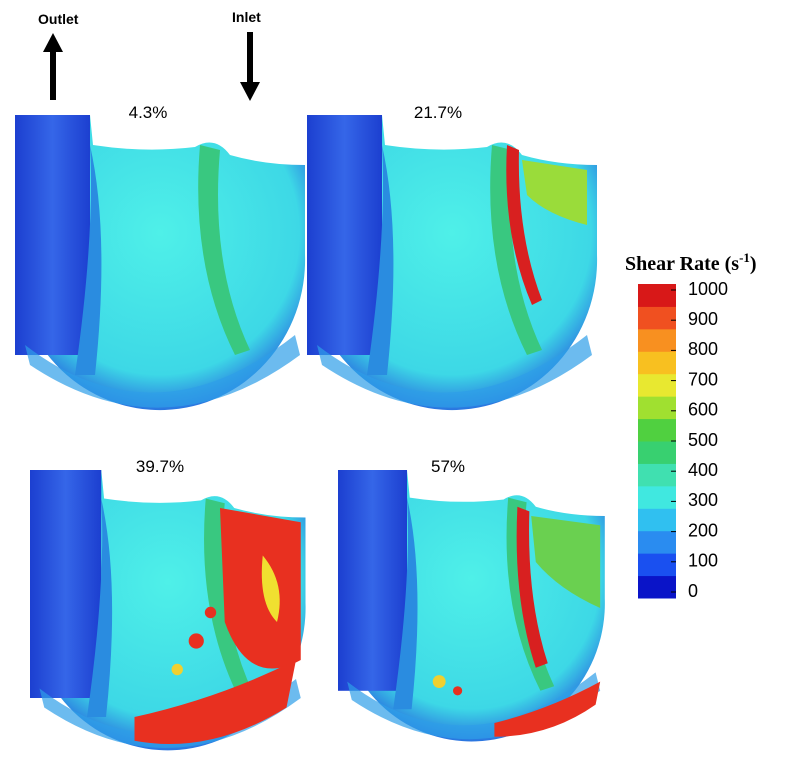  Describe the element at coordinates (160, 466) in the screenshot. I see `panel-title: 39.7%` at that location.